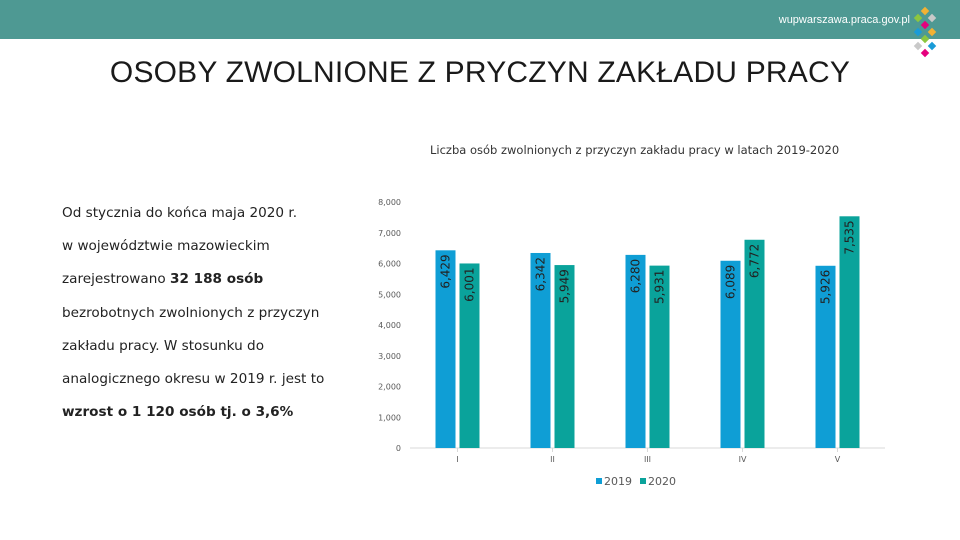 Image resolution: width=960 pixels, height=540 pixels. What do you see at coordinates (565, 286) in the screenshot?
I see `data-label: 5,949` at bounding box center [565, 286].